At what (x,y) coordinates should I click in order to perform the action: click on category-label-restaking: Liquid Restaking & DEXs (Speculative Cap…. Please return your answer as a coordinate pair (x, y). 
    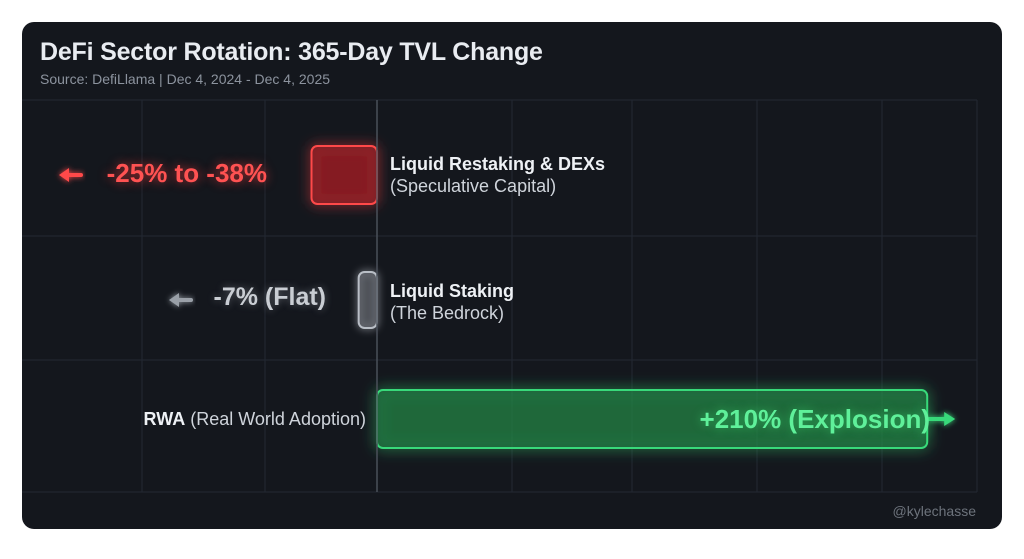
    Looking at the image, I should click on (497, 175).